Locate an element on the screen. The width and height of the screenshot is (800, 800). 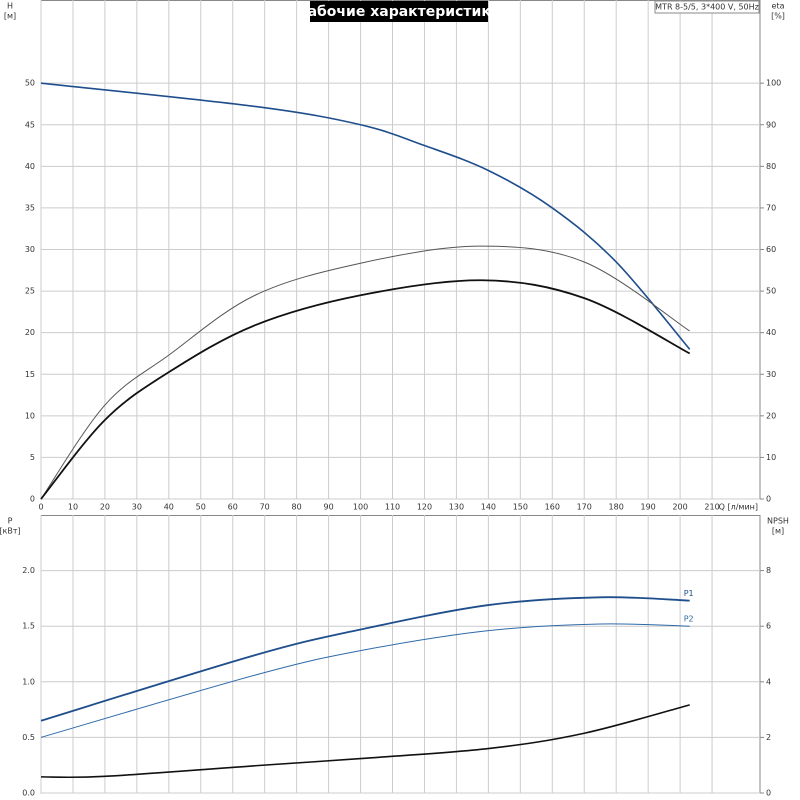
y2-tick-label: 30 is located at coordinates (771, 374).